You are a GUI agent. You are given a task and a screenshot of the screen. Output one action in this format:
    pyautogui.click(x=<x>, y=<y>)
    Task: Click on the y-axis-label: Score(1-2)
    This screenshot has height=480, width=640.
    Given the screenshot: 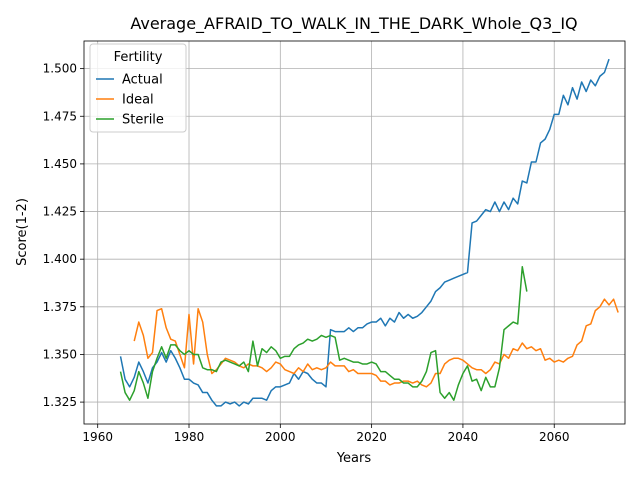 What is the action you would take?
    pyautogui.click(x=22, y=232)
    